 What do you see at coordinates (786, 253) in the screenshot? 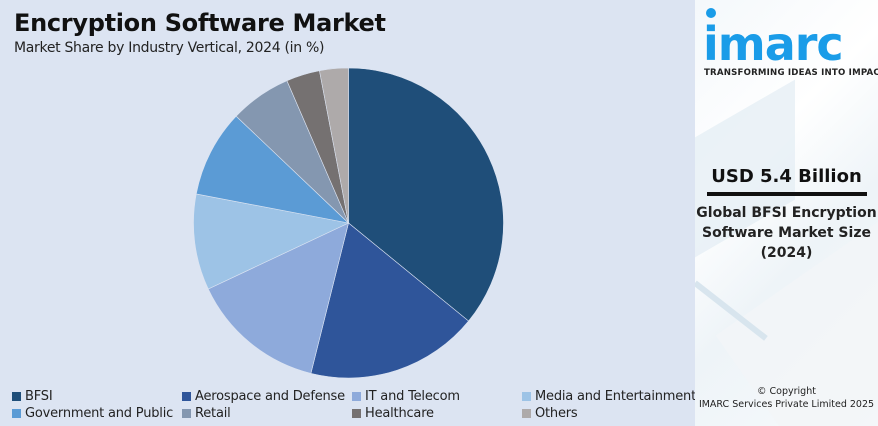
I see `market-size-label-line: (2024)` at bounding box center [786, 253].